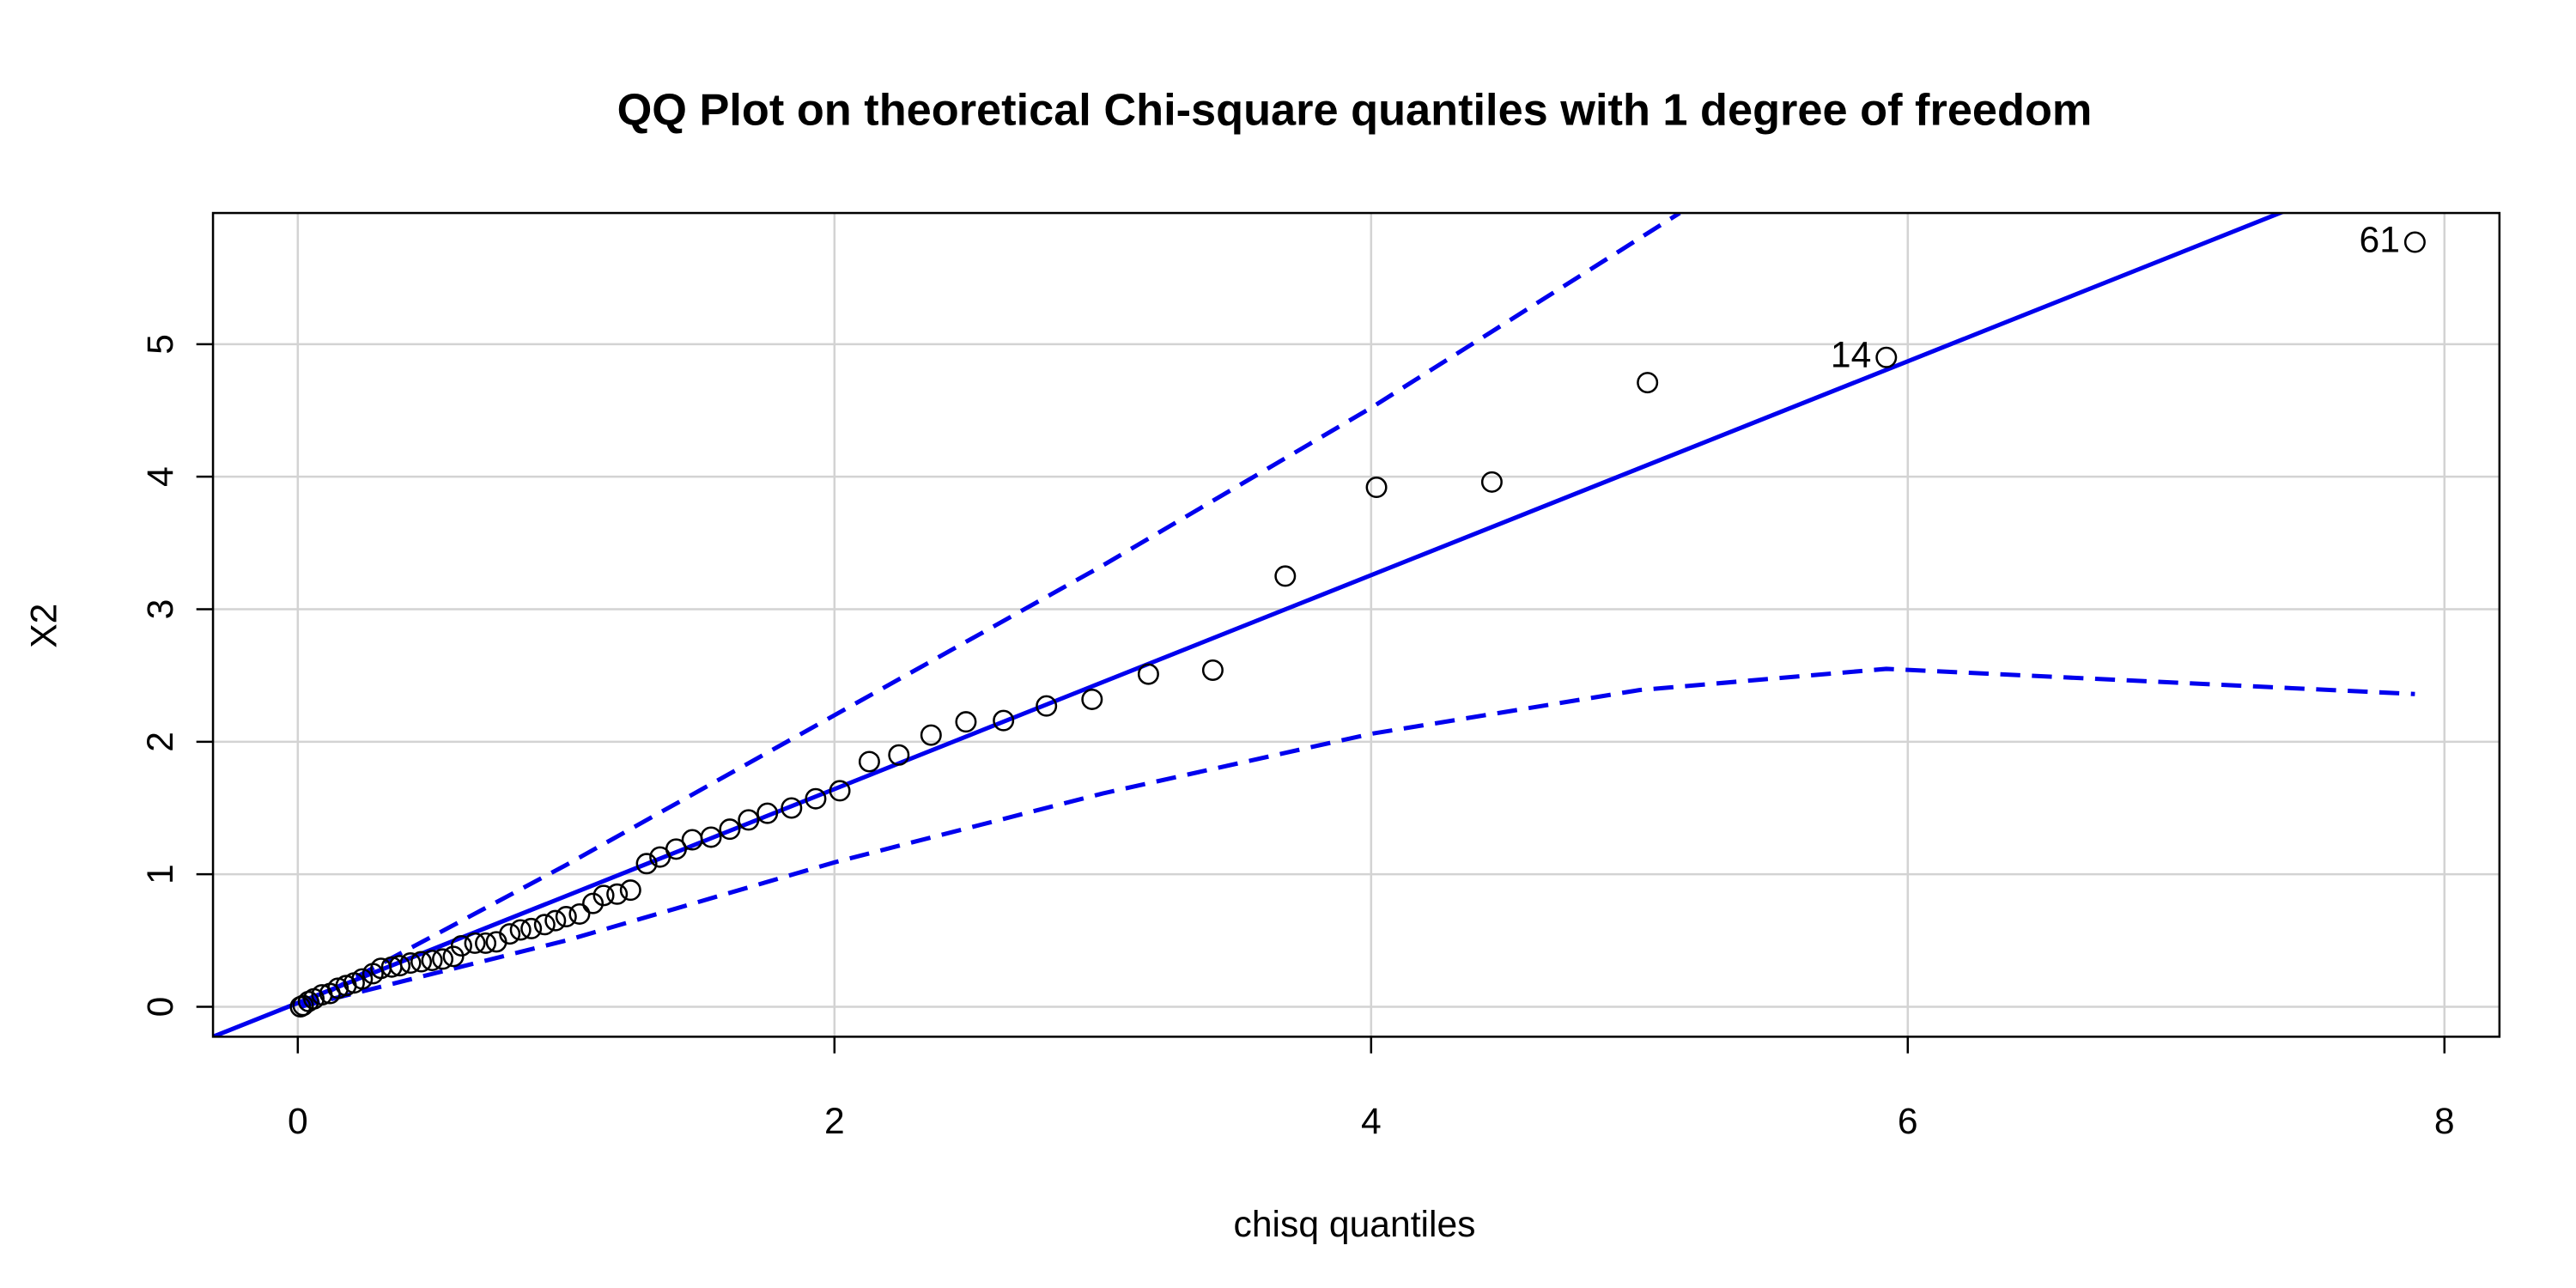  Describe the element at coordinates (2444, 1122) in the screenshot. I see `x-tick-label: 8` at that location.